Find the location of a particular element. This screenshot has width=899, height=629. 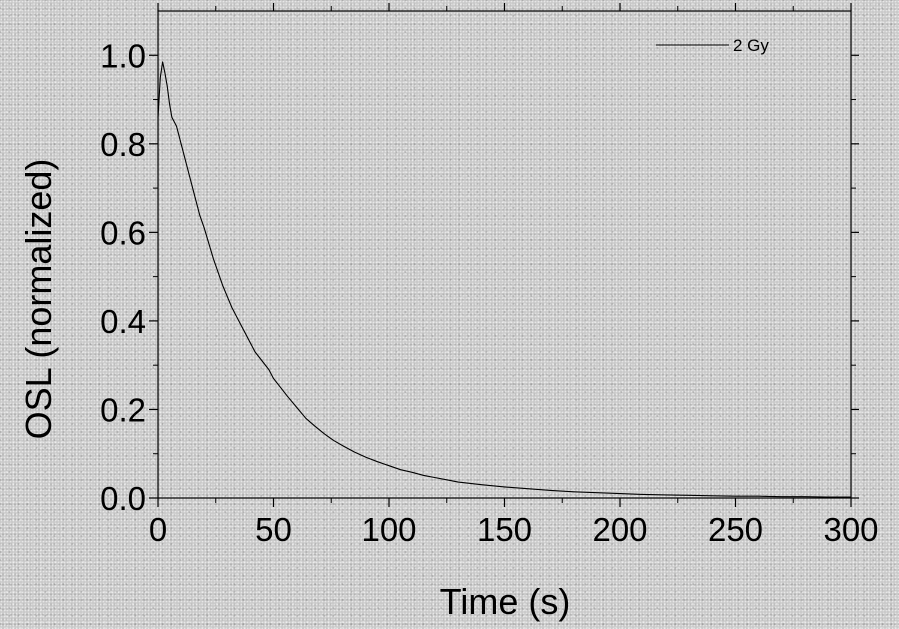

x-tick-label: 150 is located at coordinates (504, 529).